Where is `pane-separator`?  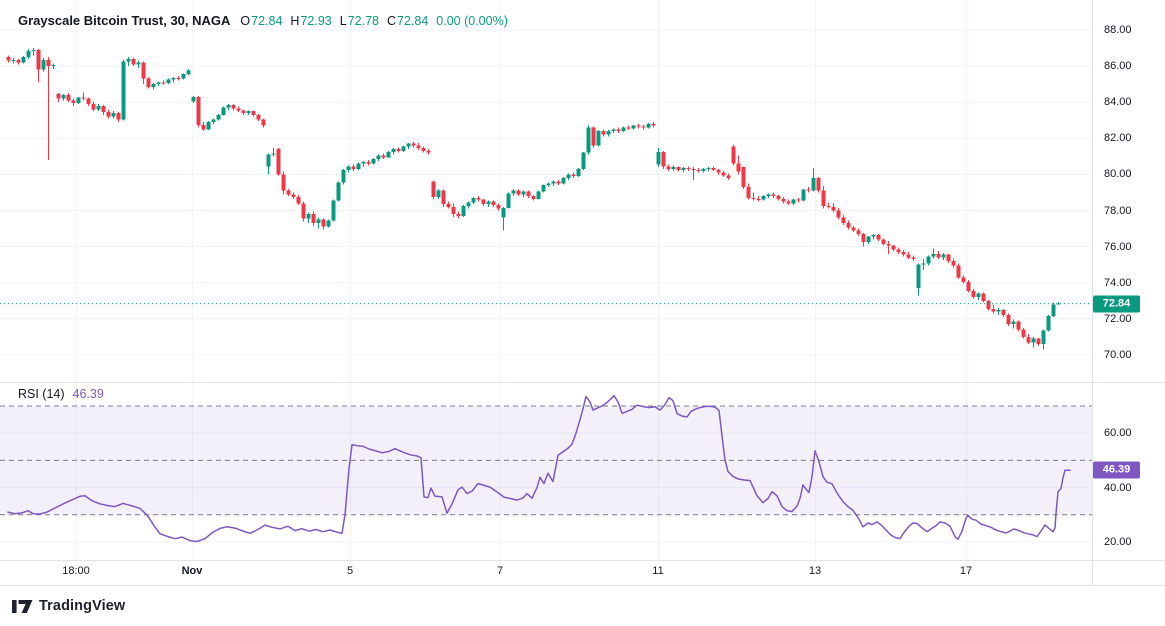
pane-separator is located at coordinates (582, 382).